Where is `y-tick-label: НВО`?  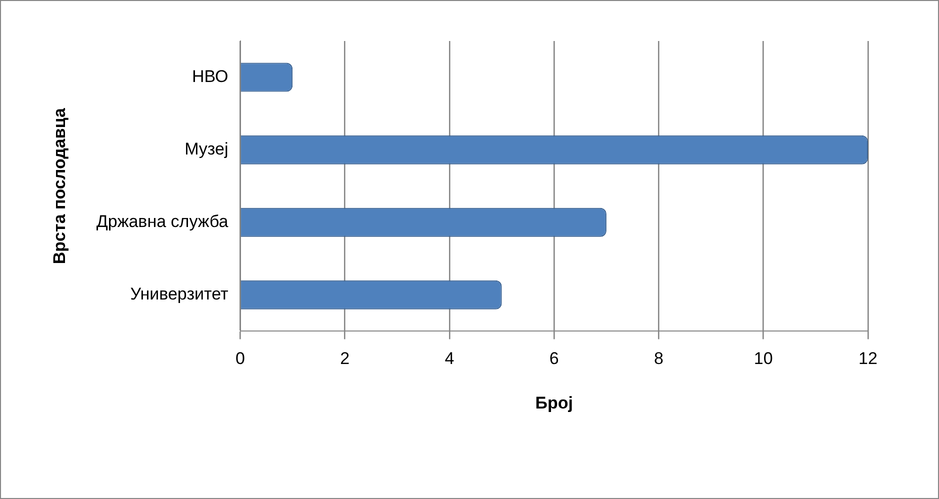 y-tick-label: НВО is located at coordinates (210, 76).